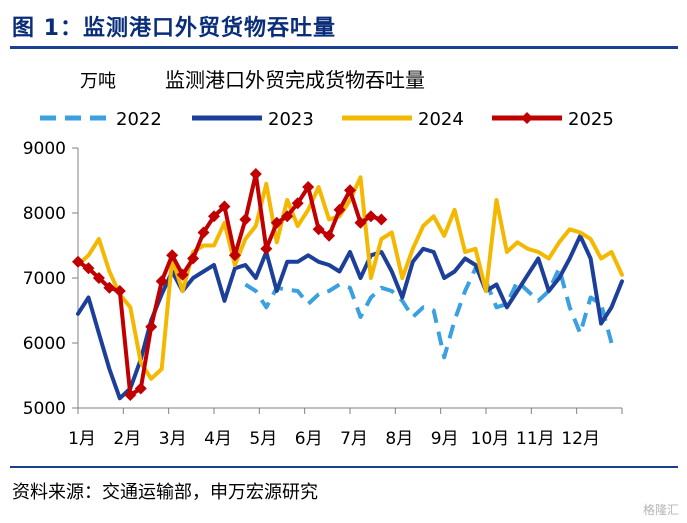 This screenshot has width=687, height=523. What do you see at coordinates (44, 409) in the screenshot?
I see `y-tick-label: 5000` at bounding box center [44, 409].